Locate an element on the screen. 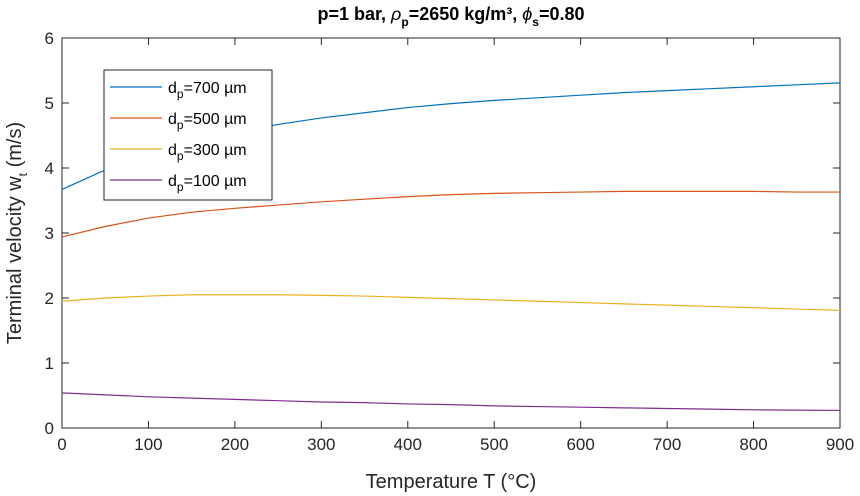  x-tick-label: 400 is located at coordinates (408, 444).